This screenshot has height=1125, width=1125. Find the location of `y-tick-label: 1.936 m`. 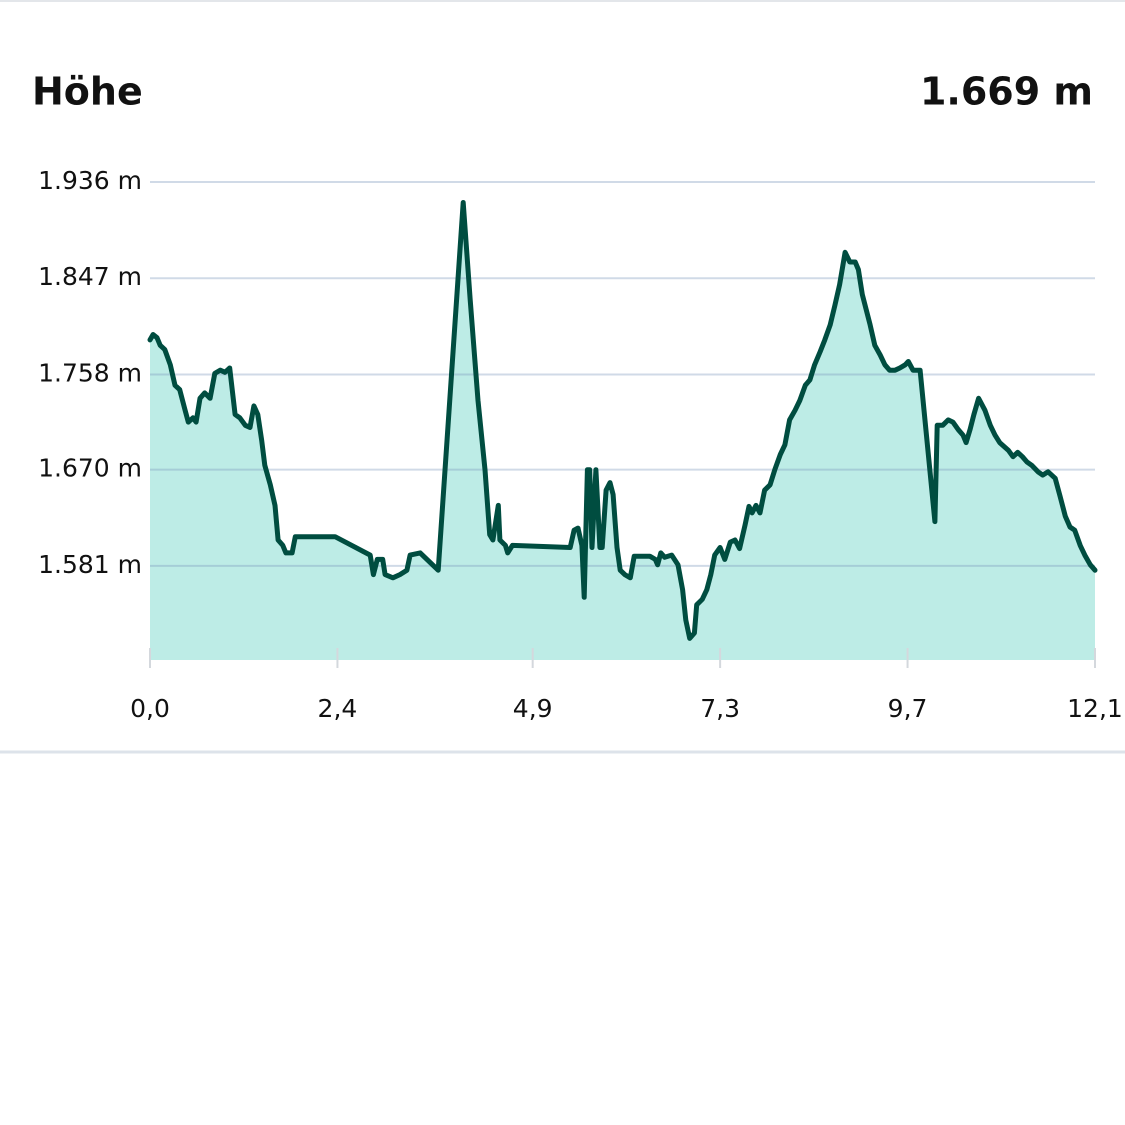

y-tick-label: 1.936 m is located at coordinates (90, 180).